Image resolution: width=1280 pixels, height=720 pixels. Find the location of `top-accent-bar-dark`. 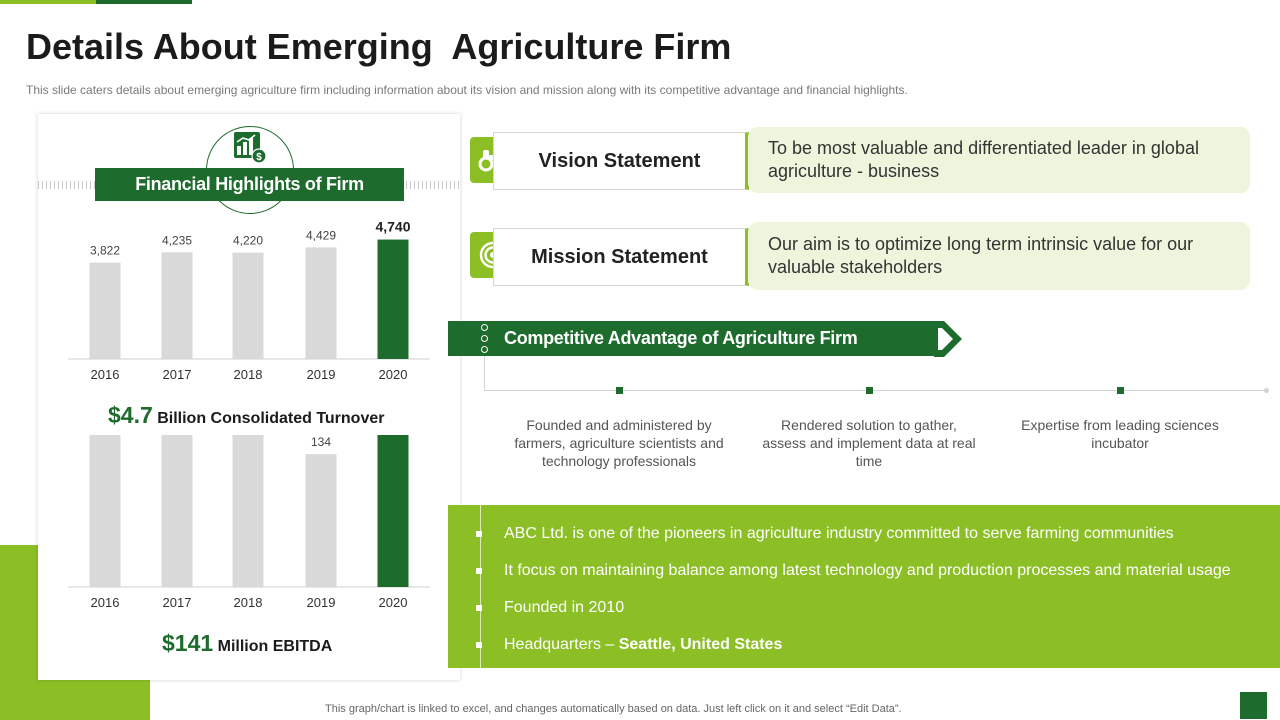

top-accent-bar-dark is located at coordinates (144, 2).